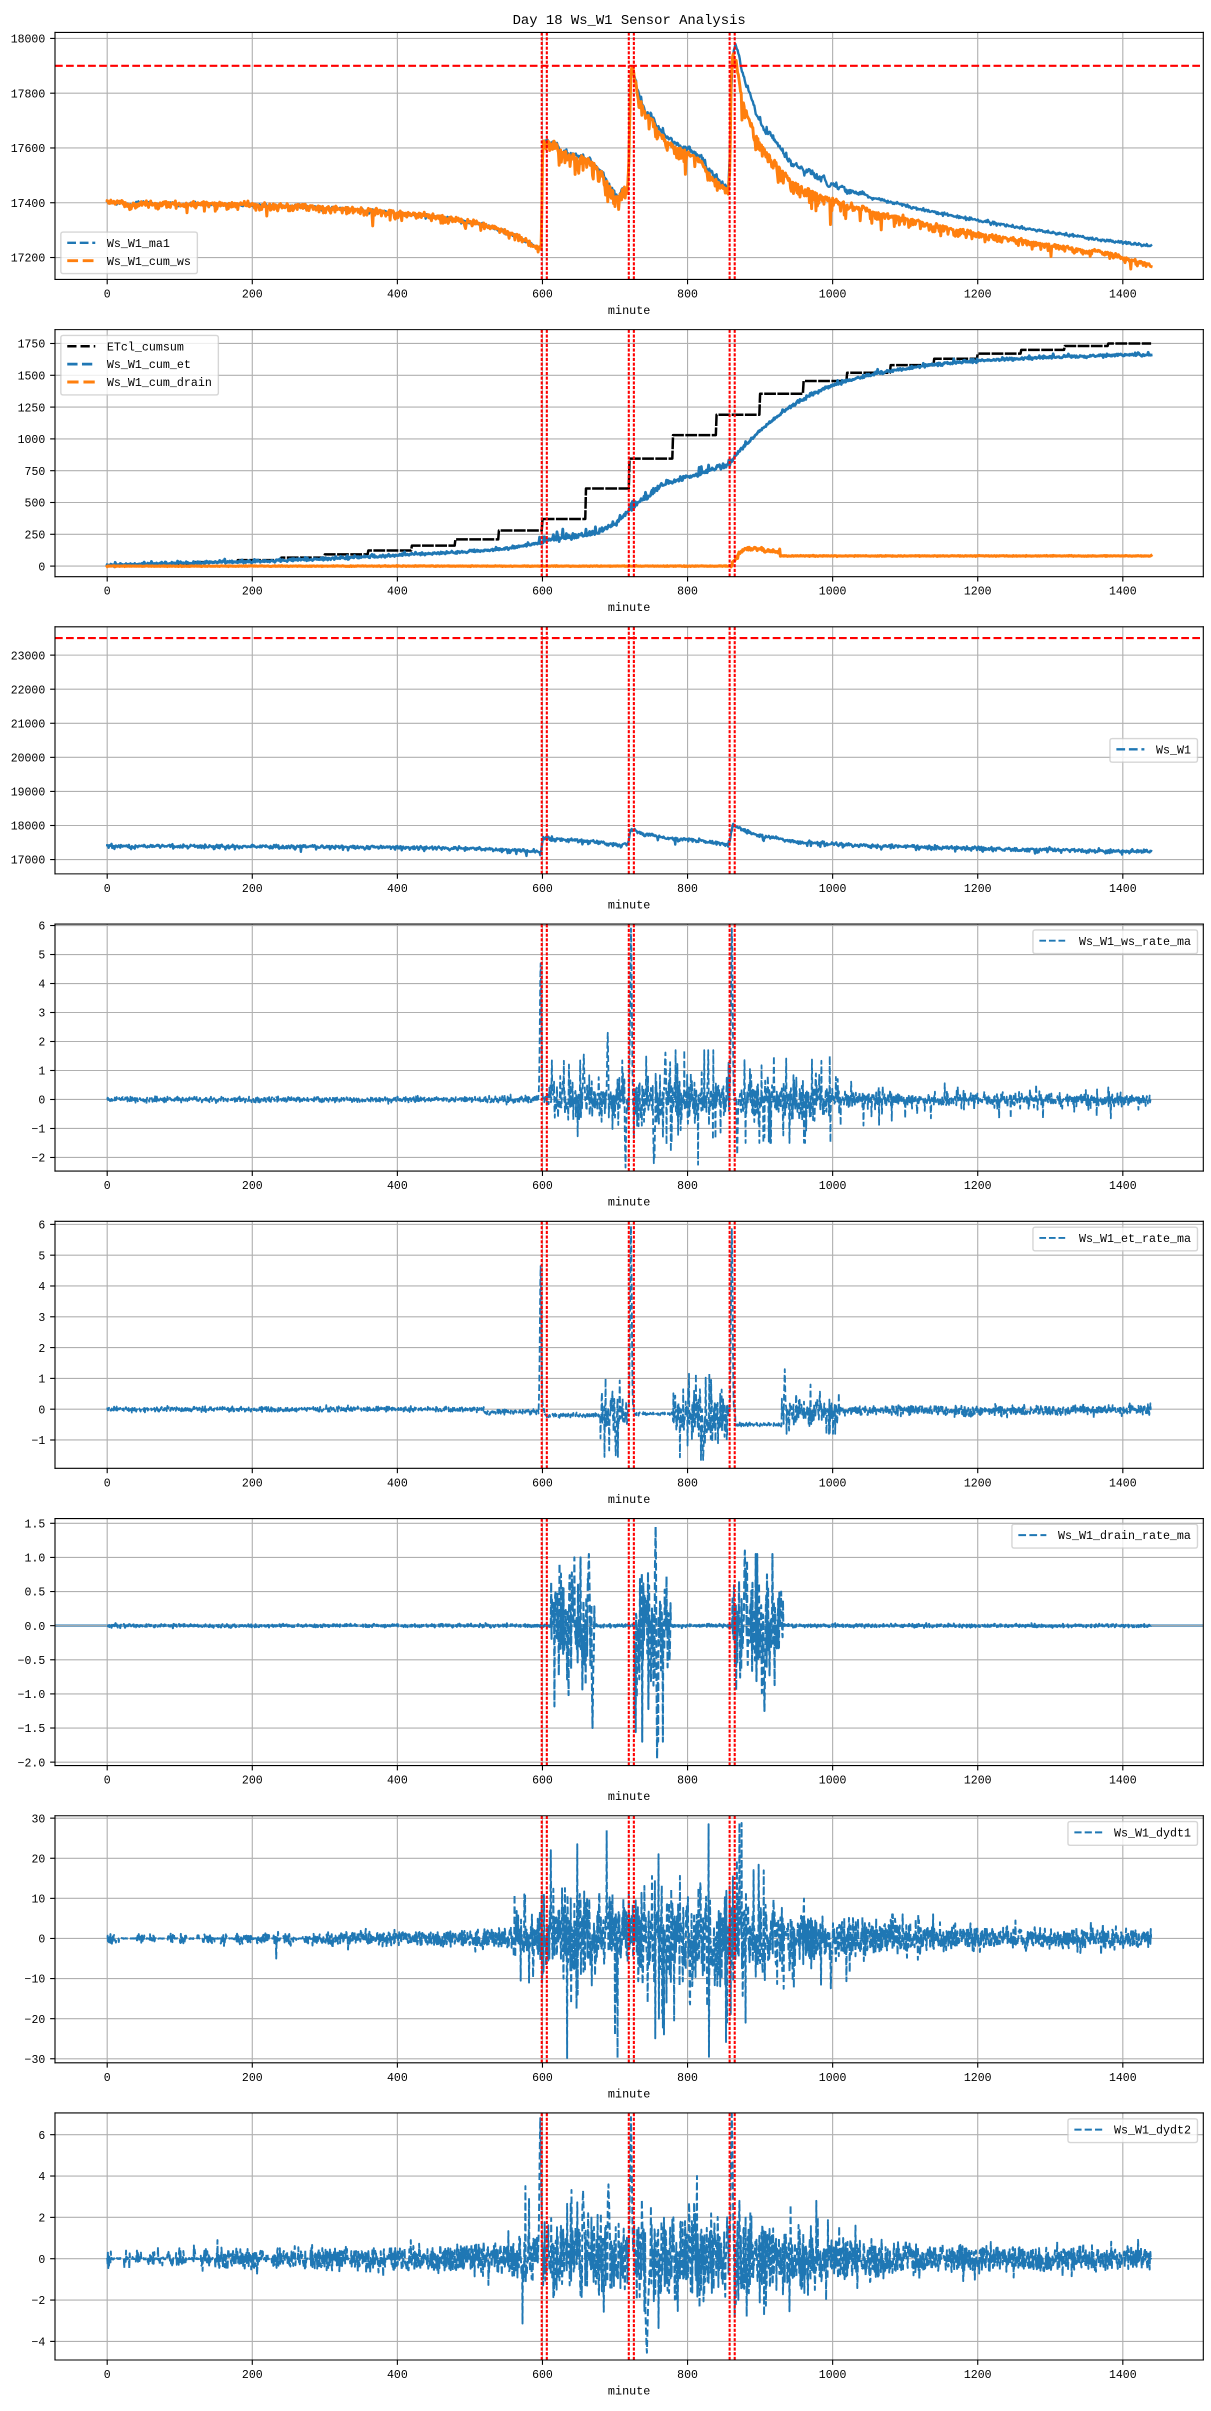  I want to click on svg-text: Ws_W1_ws_rate_ma, so click(1135, 942).